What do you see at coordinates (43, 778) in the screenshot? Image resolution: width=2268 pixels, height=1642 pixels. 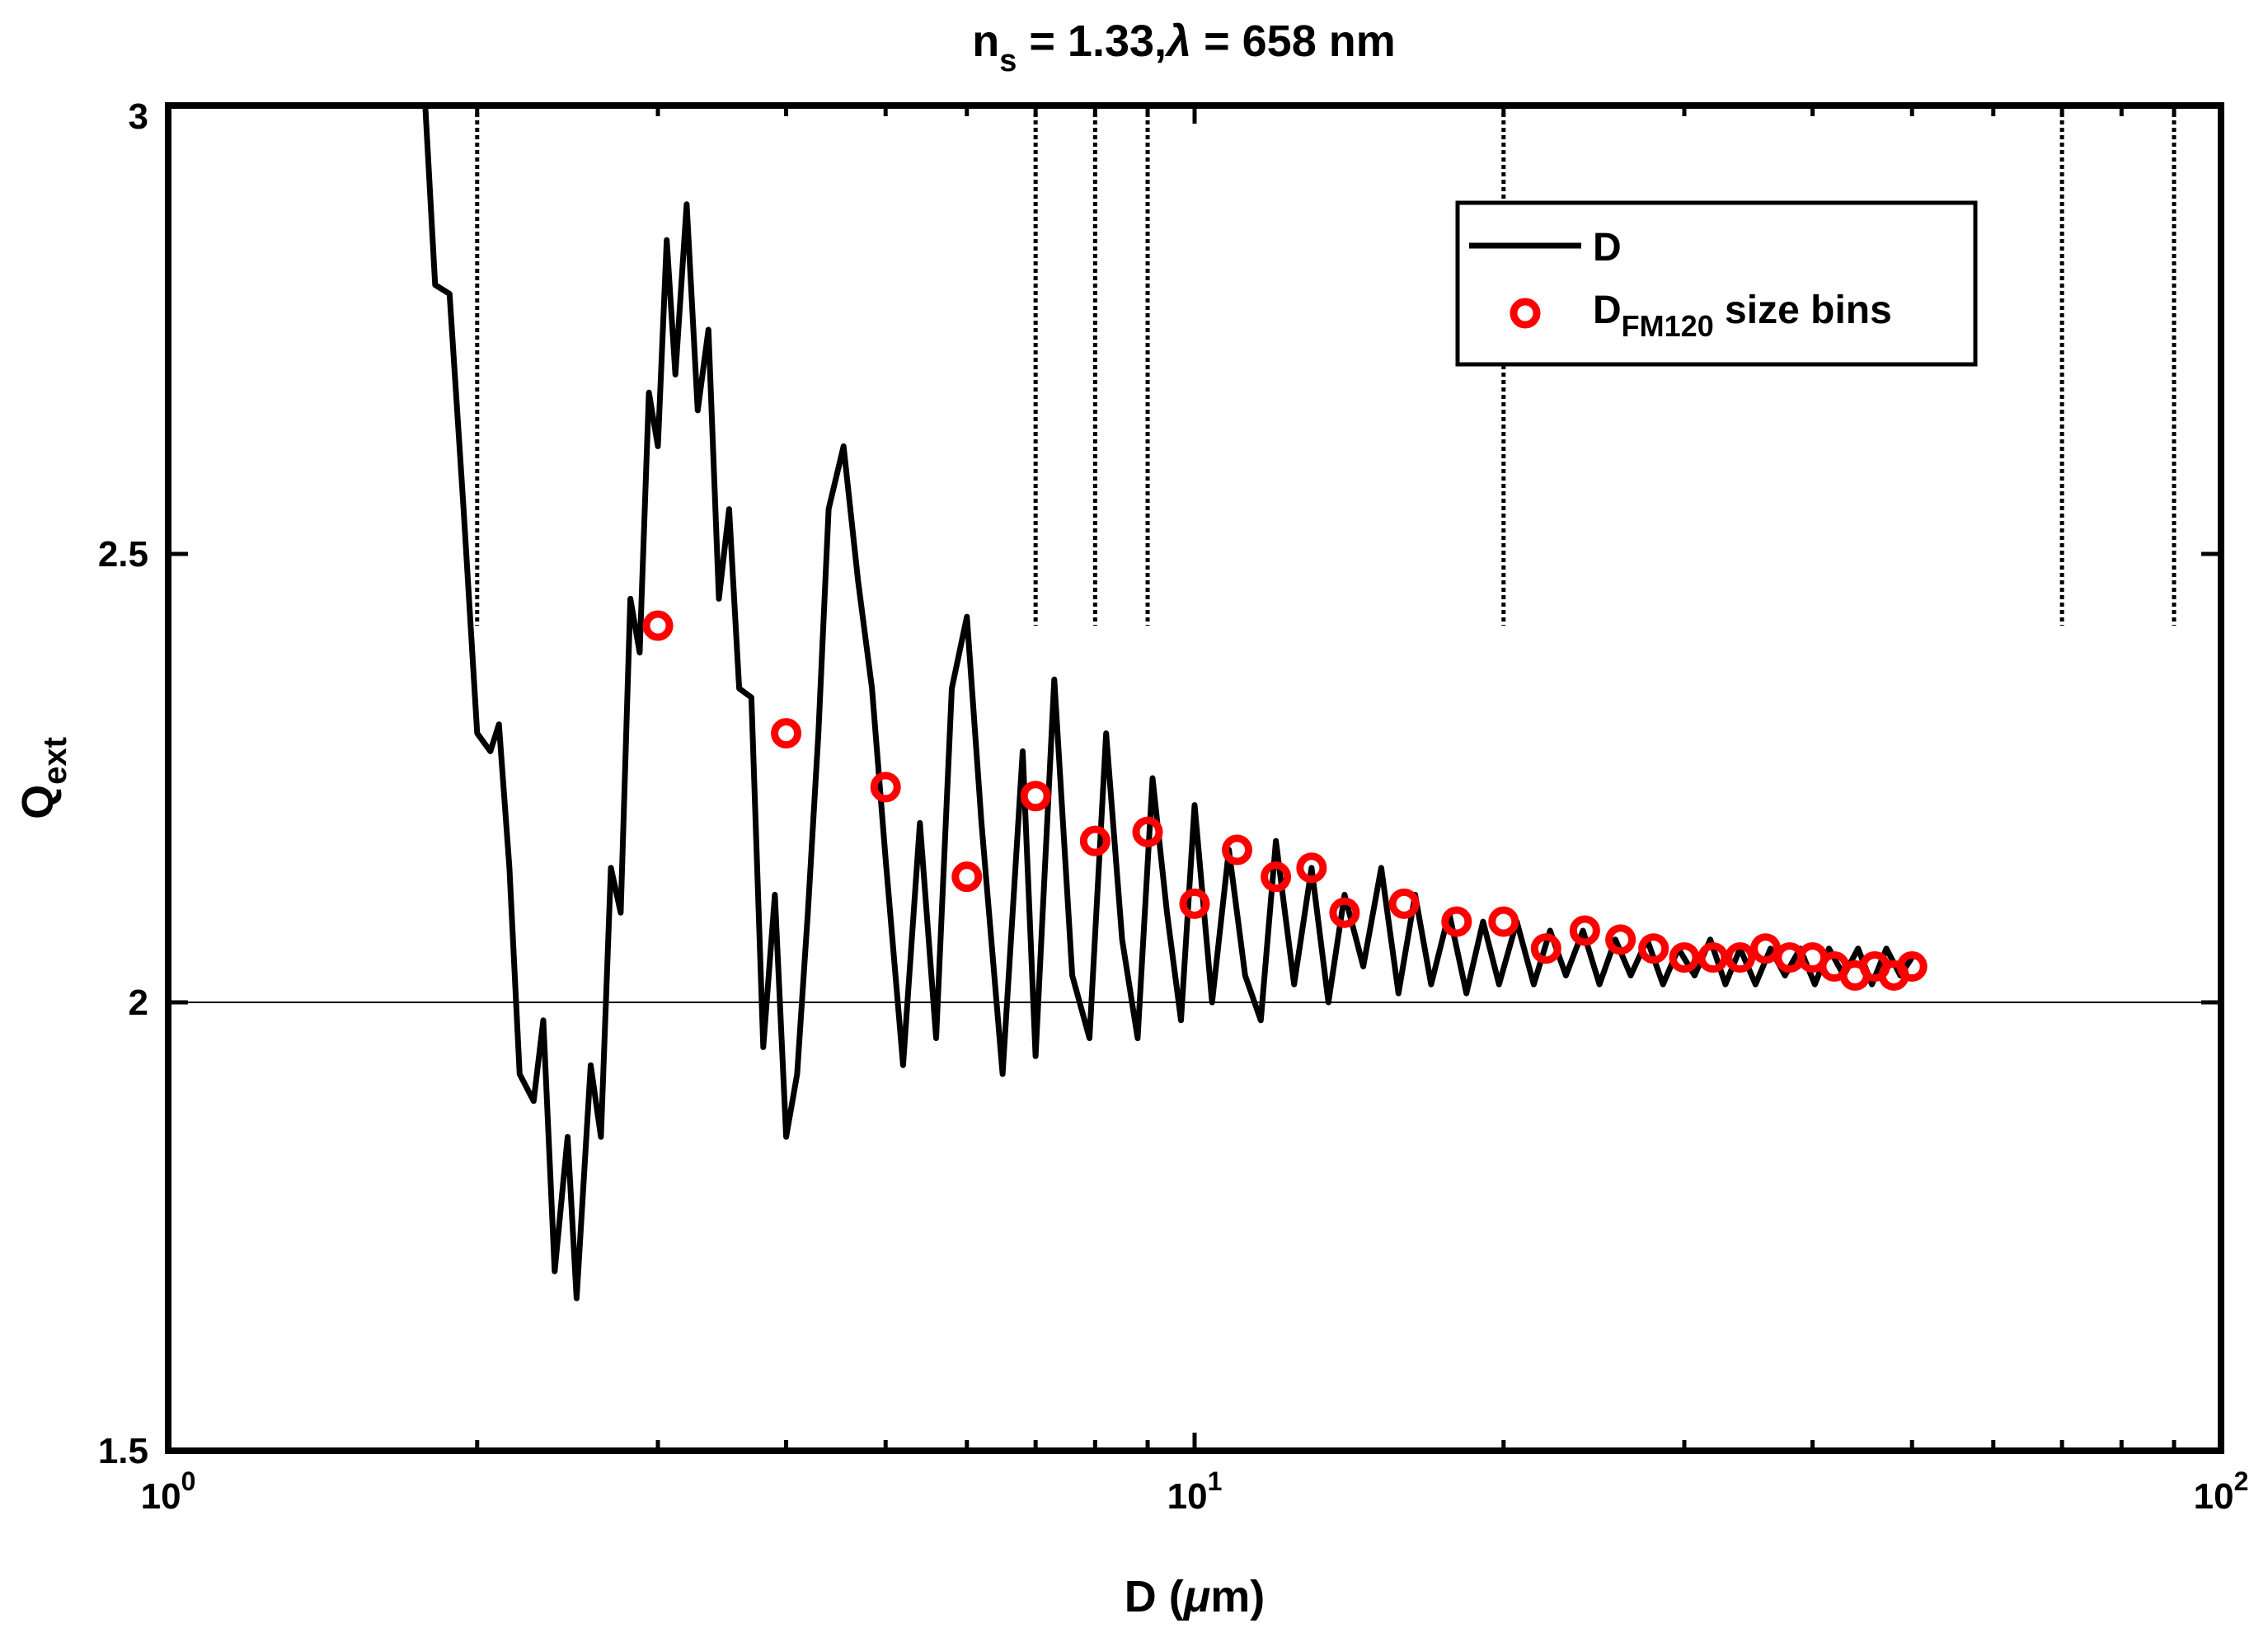 I see `y-axis-label: Qext` at bounding box center [43, 778].